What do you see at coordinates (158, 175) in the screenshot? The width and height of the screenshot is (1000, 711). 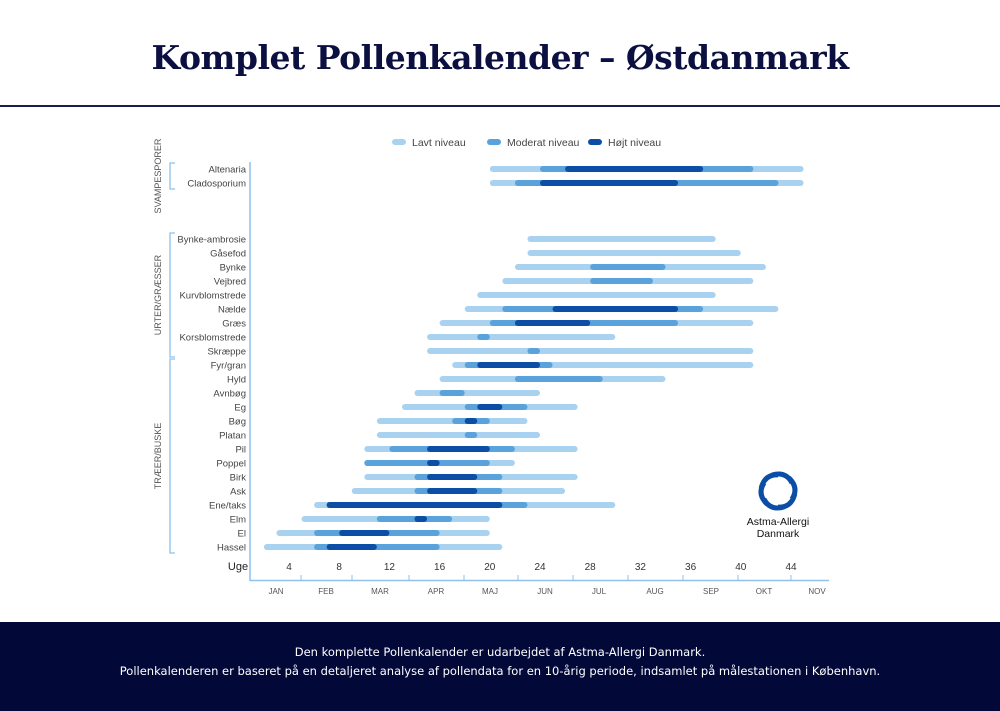 I see `group-label: SVAMPESPORER` at bounding box center [158, 175].